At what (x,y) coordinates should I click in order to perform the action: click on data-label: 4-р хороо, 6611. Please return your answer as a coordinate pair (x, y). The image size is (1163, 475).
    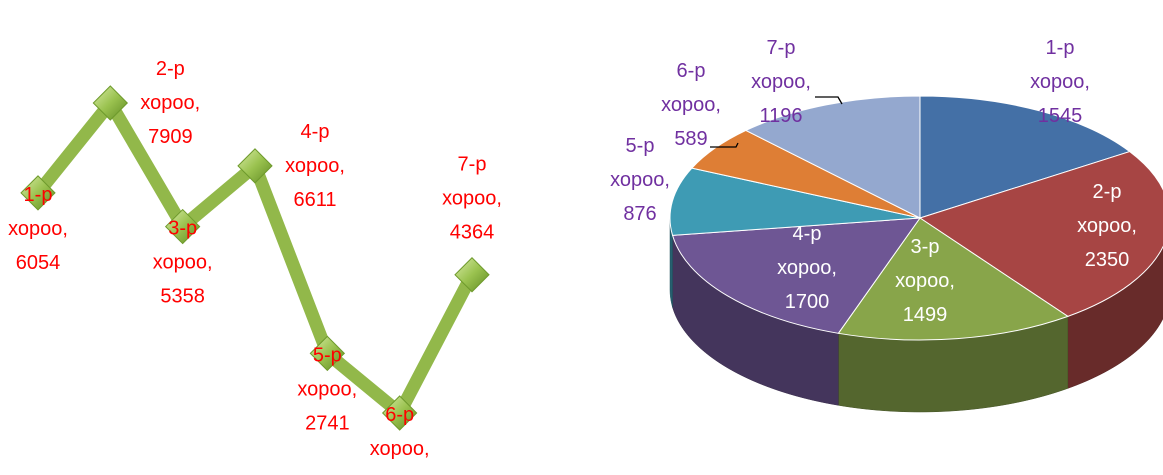
    Looking at the image, I should click on (315, 166).